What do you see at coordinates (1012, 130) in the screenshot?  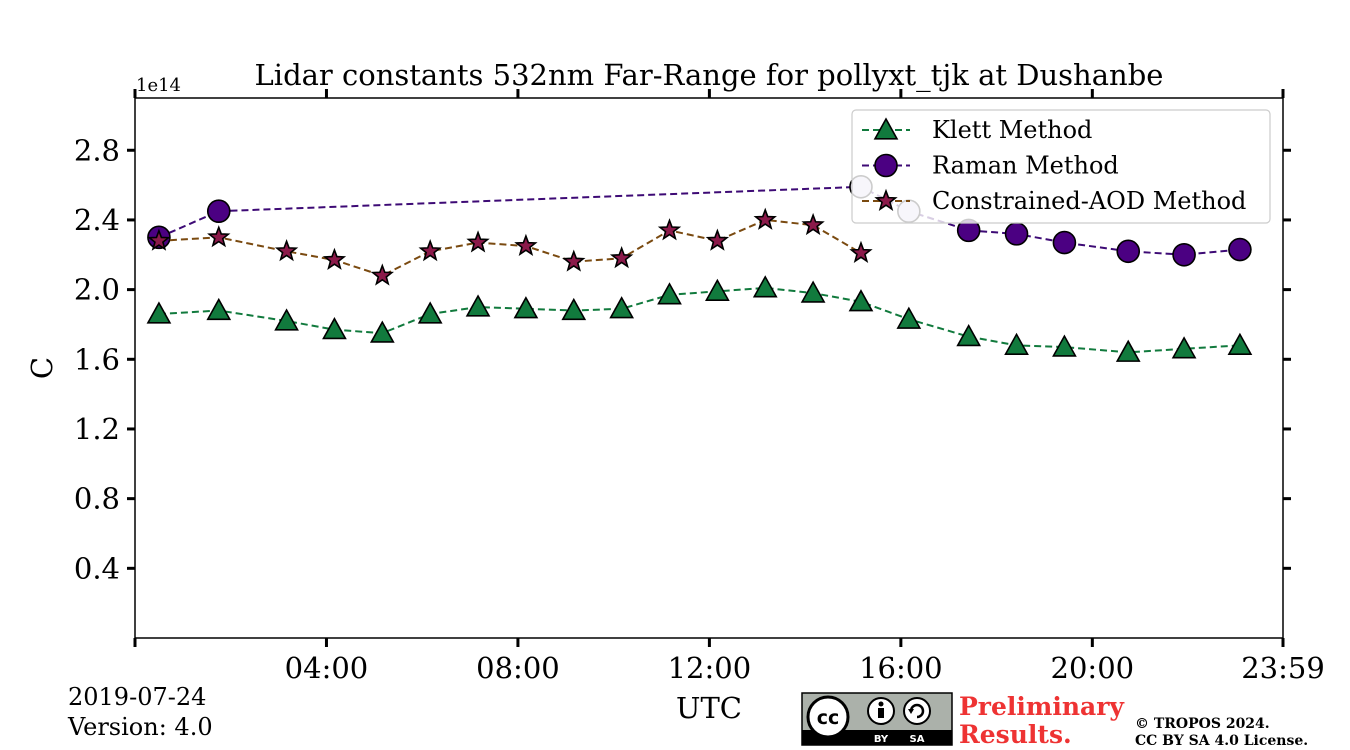 I see `legend-label: Klett Method` at bounding box center [1012, 130].